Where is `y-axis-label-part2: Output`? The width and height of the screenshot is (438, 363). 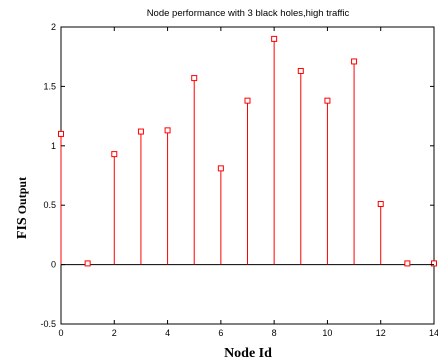
y-axis-label-part2: Output is located at coordinates (22, 195).